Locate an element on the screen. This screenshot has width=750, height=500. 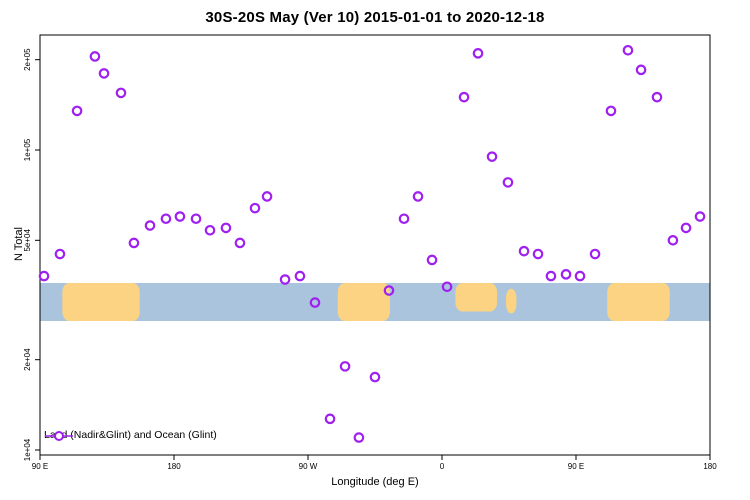
map-band-land-madagascar is located at coordinates (511, 301).